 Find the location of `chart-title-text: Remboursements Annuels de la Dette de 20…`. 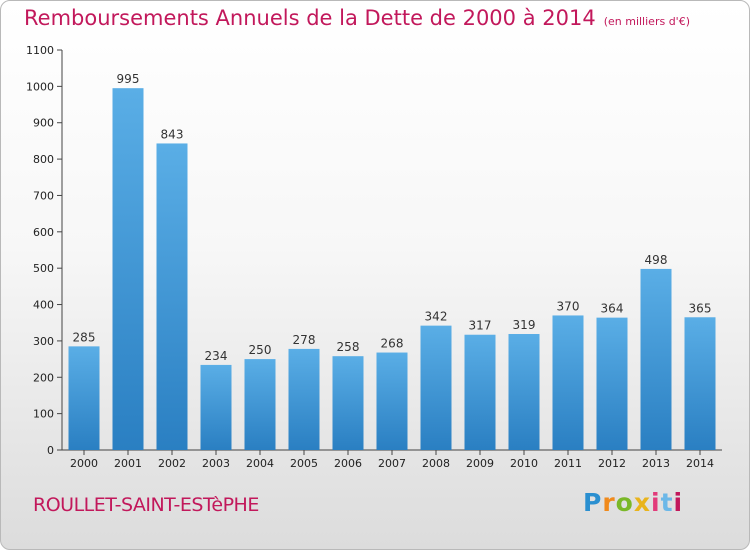

chart-title-text: Remboursements Annuels de la Dette de 20… is located at coordinates (310, 18).